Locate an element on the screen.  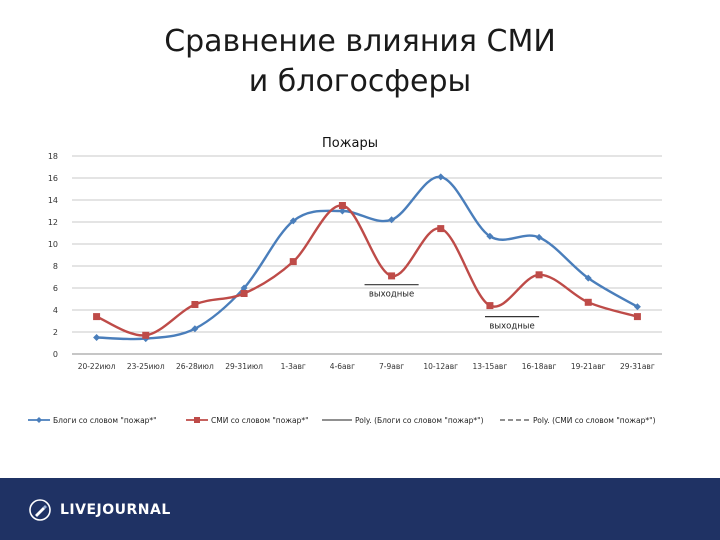
slide-title-line-1: Сравнение влияния СМИ is located at coordinates (360, 41).